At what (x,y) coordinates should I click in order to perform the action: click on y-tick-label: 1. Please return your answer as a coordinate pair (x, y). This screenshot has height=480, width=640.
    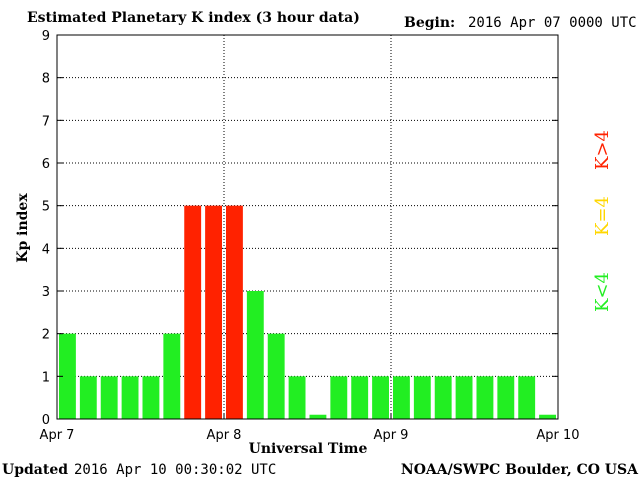
    Looking at the image, I should click on (46, 377).